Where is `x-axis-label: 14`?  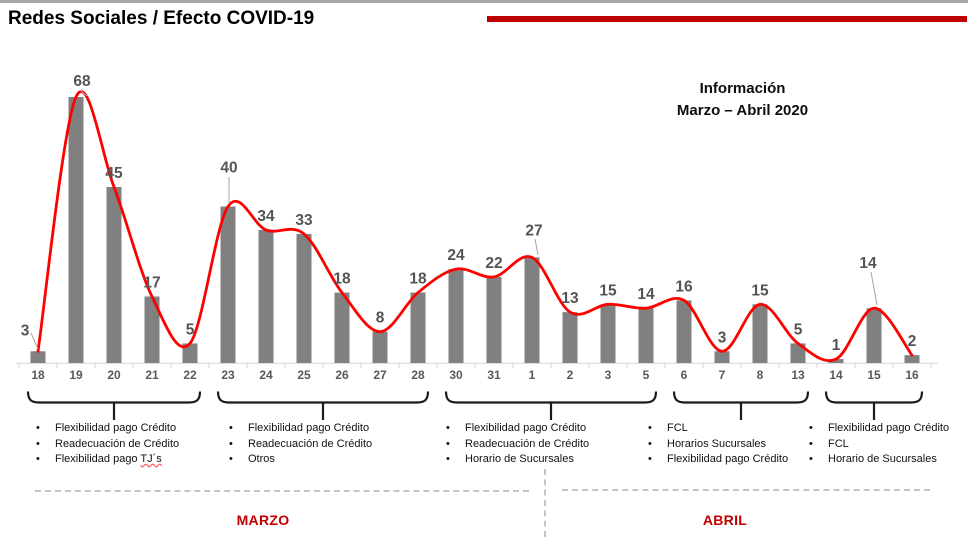
x-axis-label: 14 is located at coordinates (836, 375).